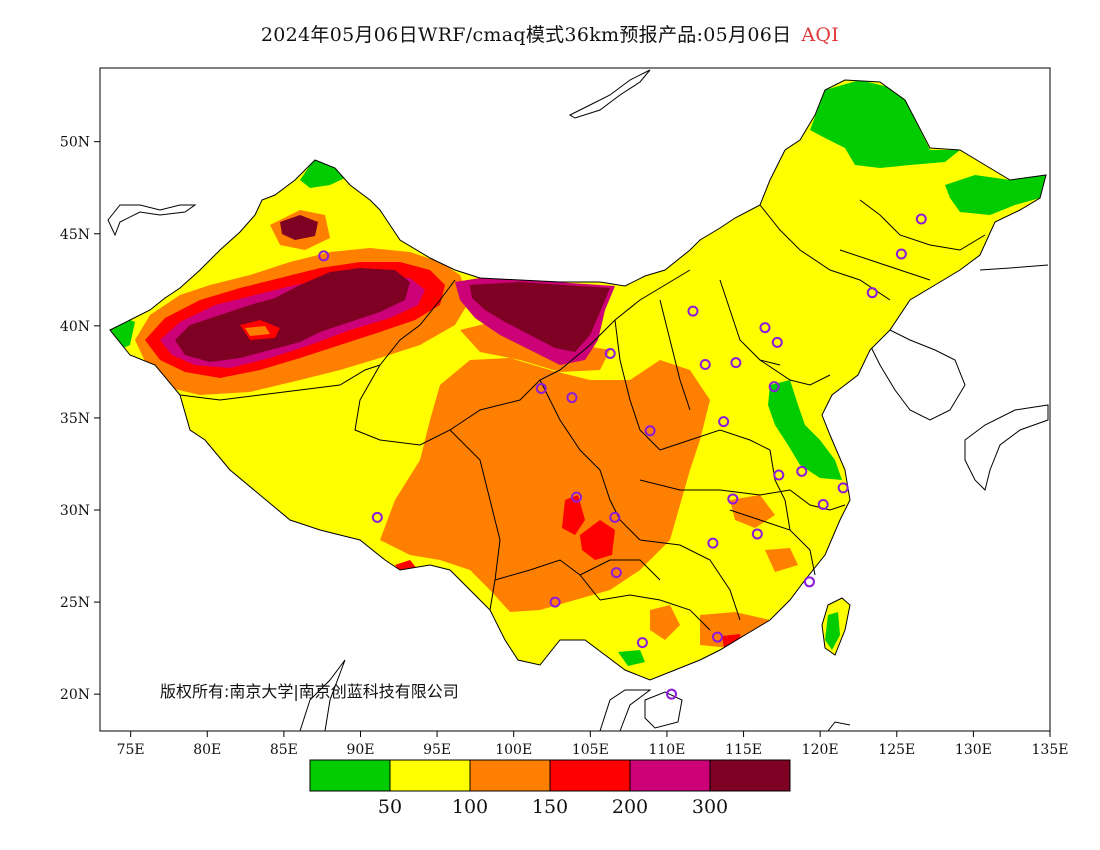 The image size is (1100, 850). I want to click on aqi-legend: 50 100 150 200 300, so click(550, 788).